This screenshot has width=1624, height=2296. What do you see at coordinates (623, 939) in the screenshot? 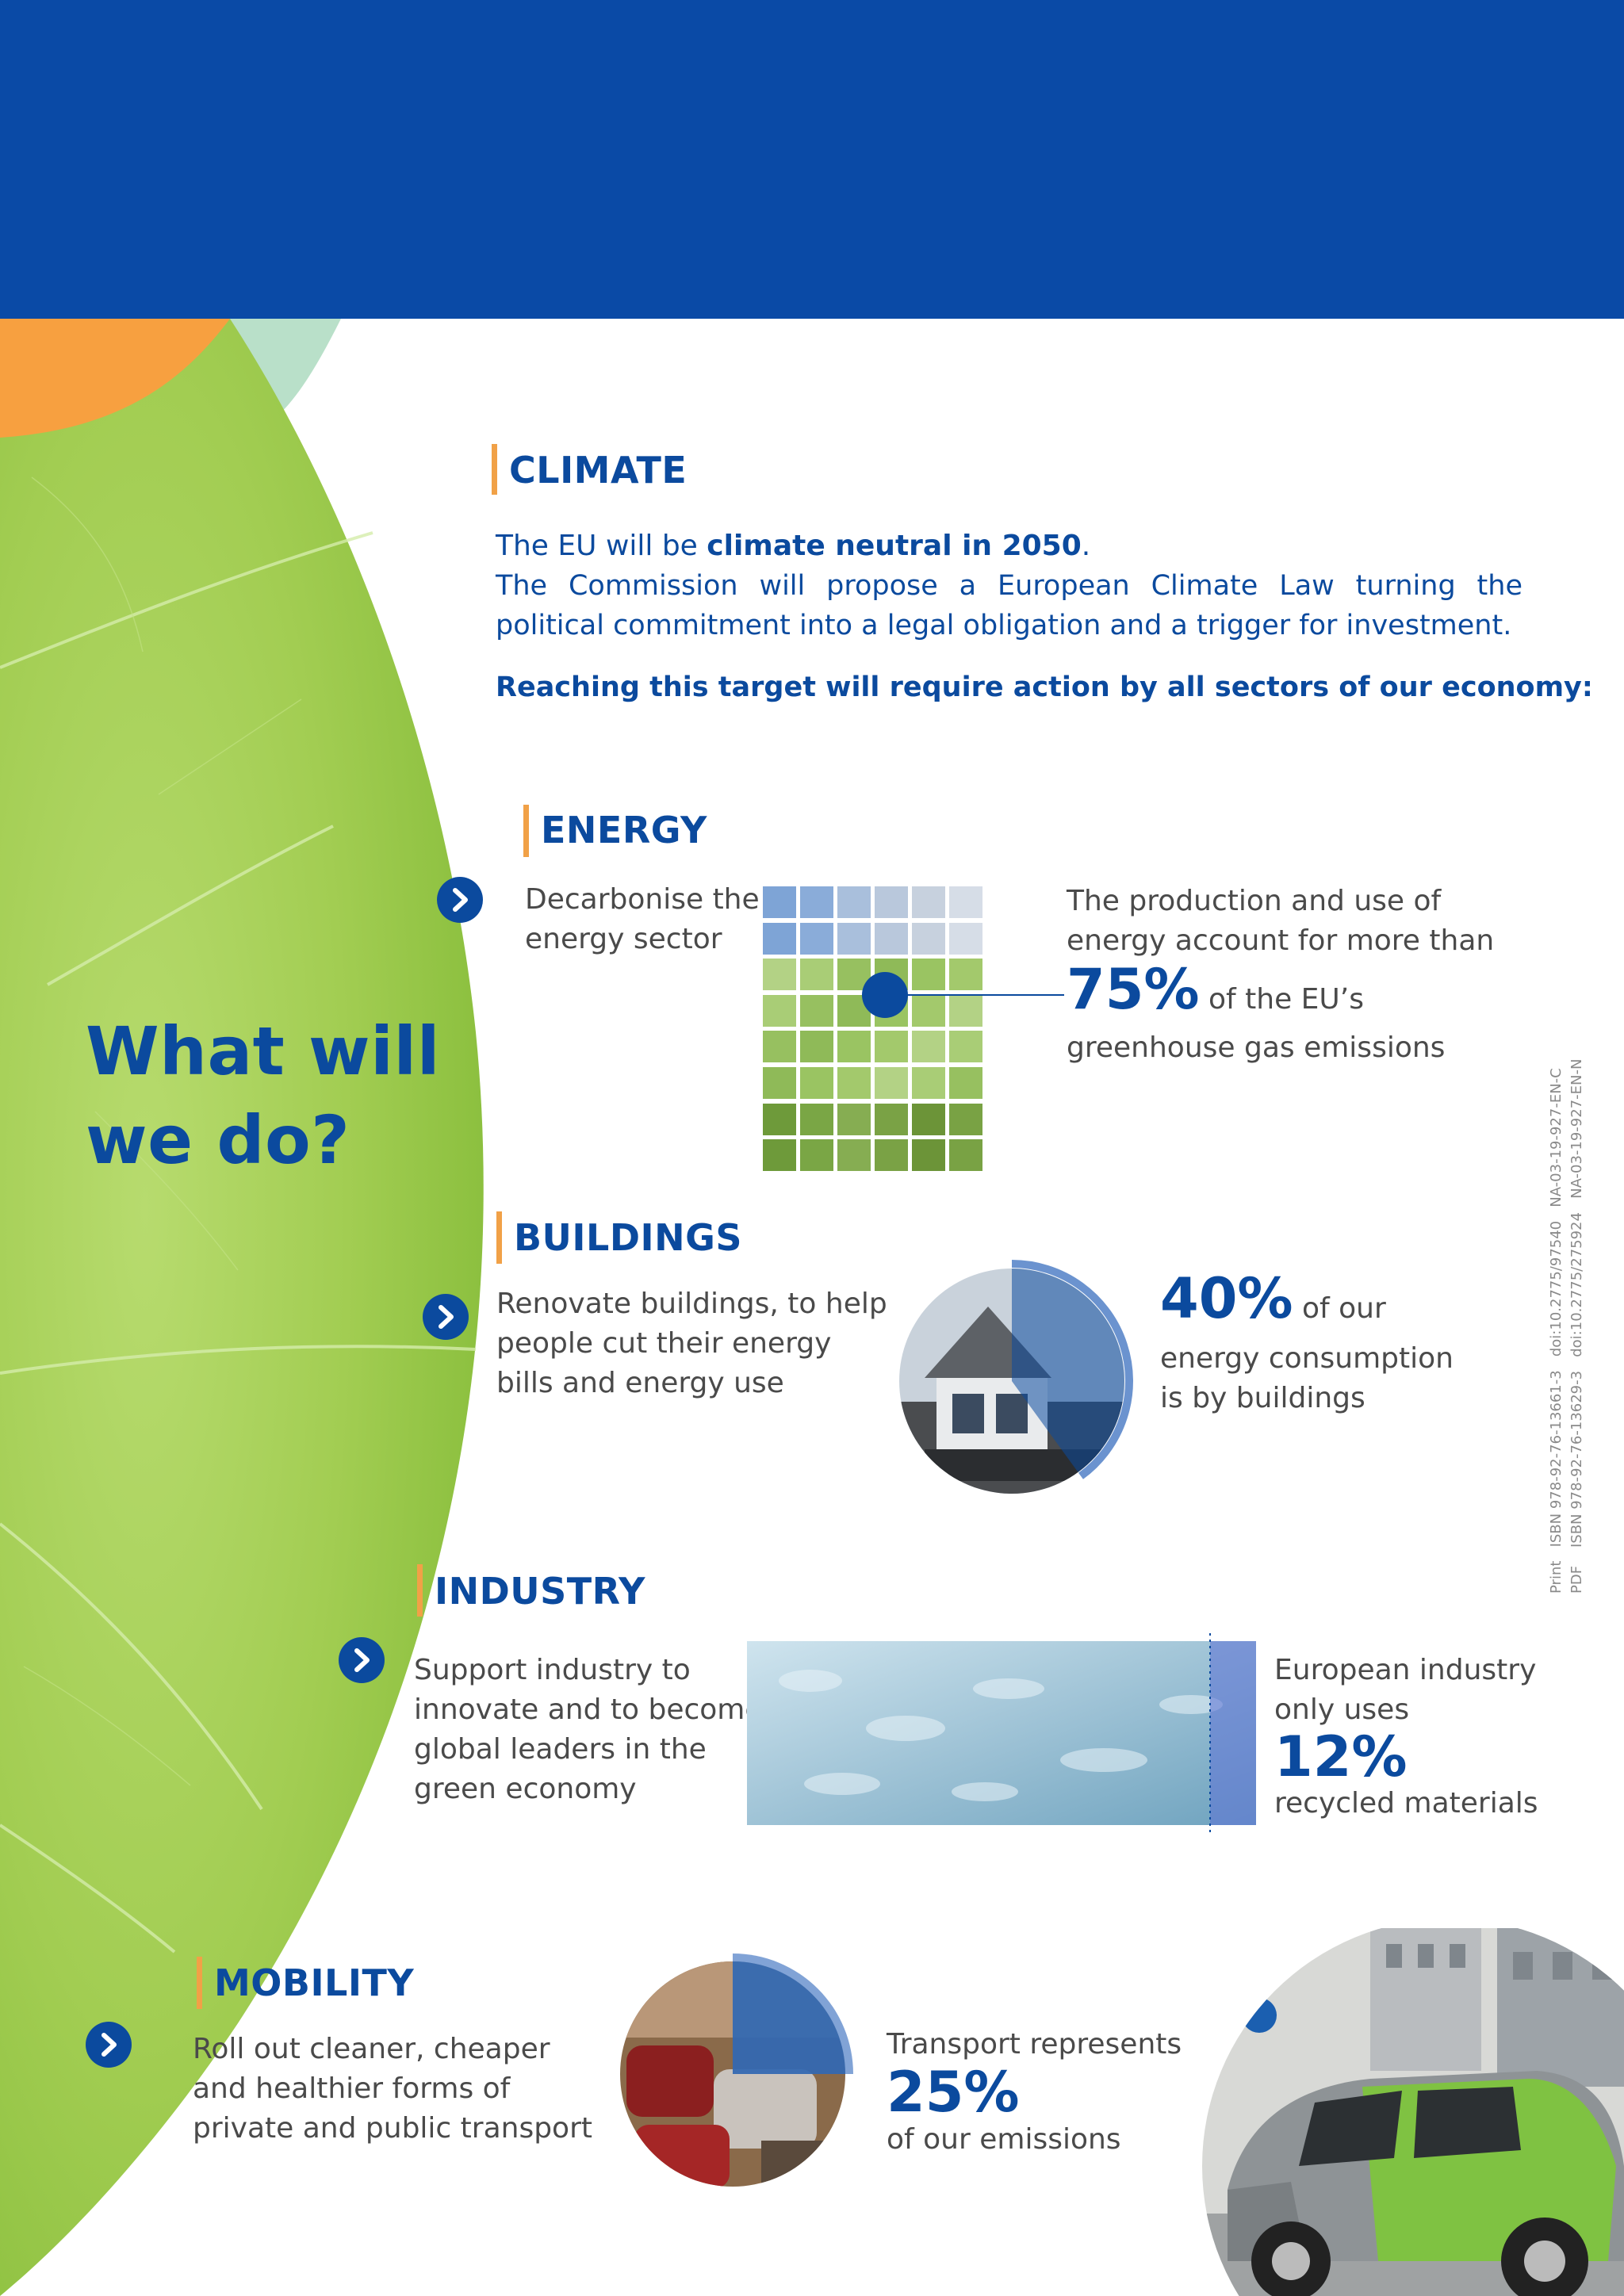
I see `energy-action-line2: energy sector` at bounding box center [623, 939].